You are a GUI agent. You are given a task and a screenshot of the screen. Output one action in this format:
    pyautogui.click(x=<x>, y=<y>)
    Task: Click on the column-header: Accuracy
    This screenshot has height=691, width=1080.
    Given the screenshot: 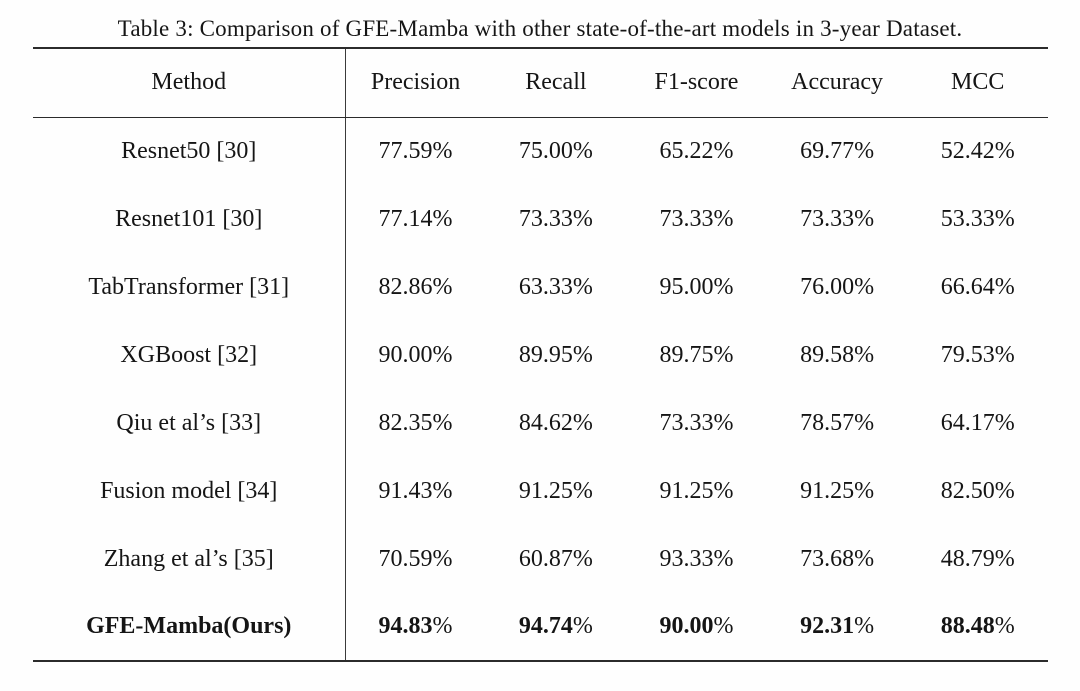 What is the action you would take?
    pyautogui.click(x=837, y=83)
    